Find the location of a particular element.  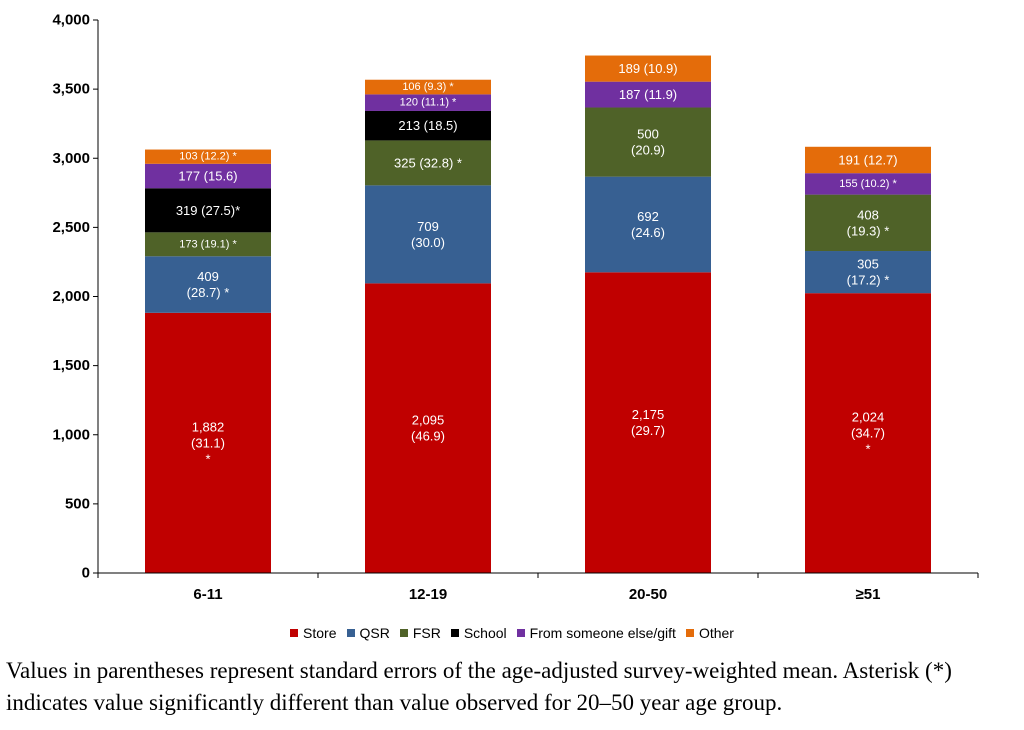

data-label: (31.1) is located at coordinates (208, 442).